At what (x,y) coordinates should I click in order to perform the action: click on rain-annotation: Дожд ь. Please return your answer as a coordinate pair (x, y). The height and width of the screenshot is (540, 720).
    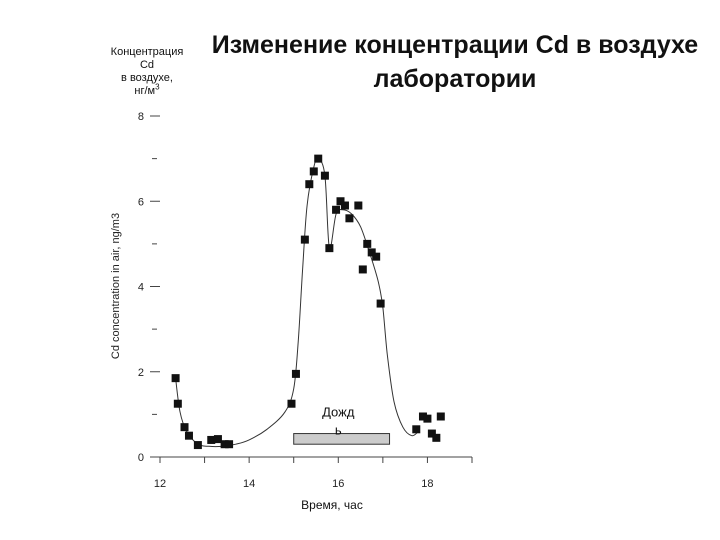
    Looking at the image, I should click on (342, 425).